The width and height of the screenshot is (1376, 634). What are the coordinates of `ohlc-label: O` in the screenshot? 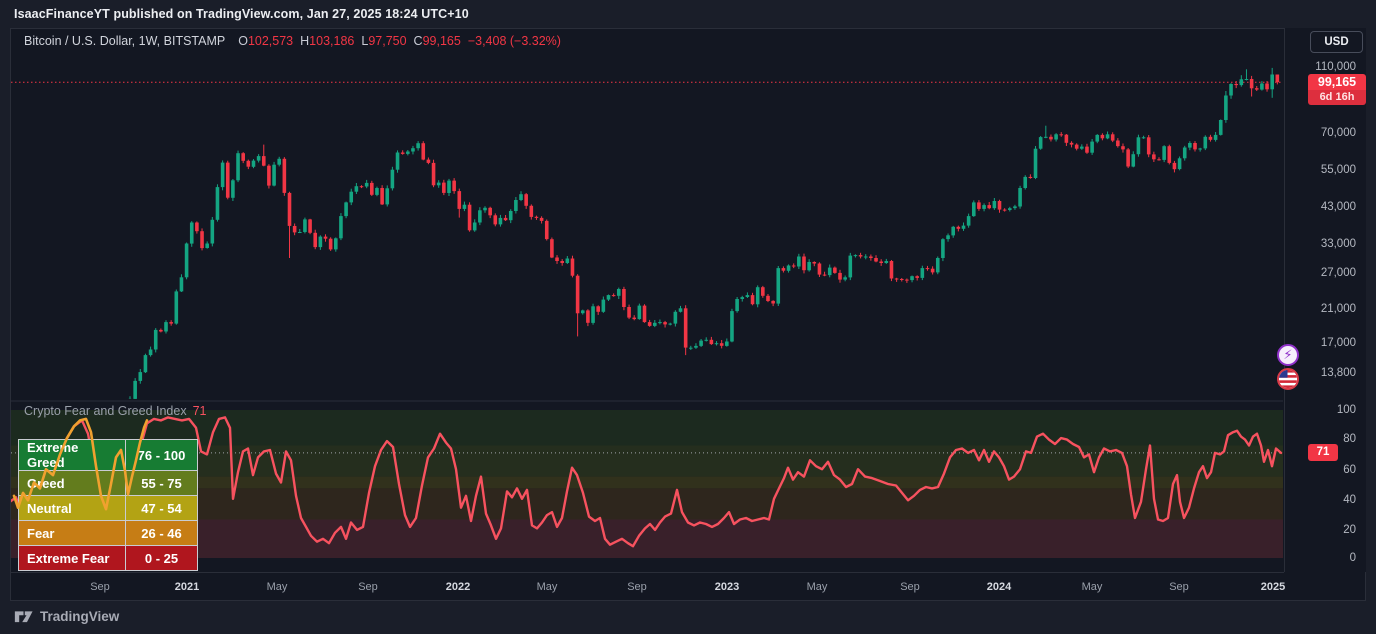 It's located at (243, 41).